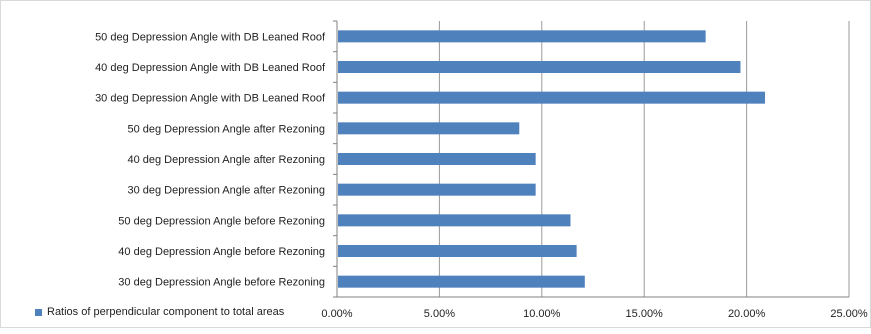 The image size is (871, 334). Describe the element at coordinates (542, 314) in the screenshot. I see `x-tick-label: 10.00%` at that location.